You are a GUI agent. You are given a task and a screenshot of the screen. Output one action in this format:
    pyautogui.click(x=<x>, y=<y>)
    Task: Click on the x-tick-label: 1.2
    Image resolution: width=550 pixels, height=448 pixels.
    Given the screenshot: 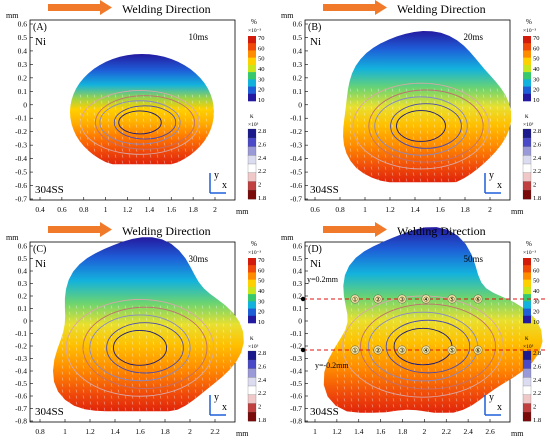 What is the action you would take?
    pyautogui.click(x=128, y=209)
    